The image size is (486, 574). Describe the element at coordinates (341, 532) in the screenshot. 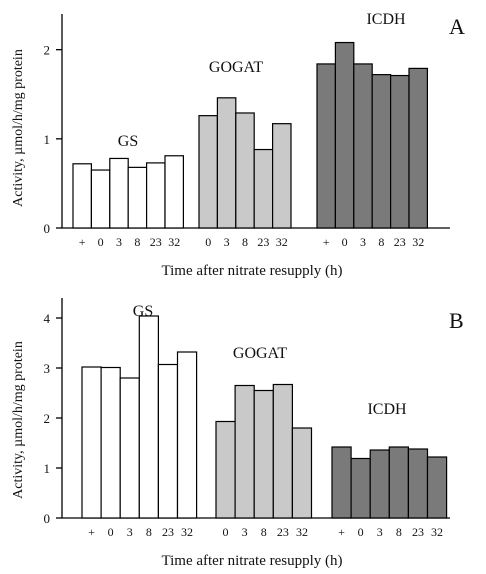

I see `x-tick-label-b-icdh--: +` at that location.